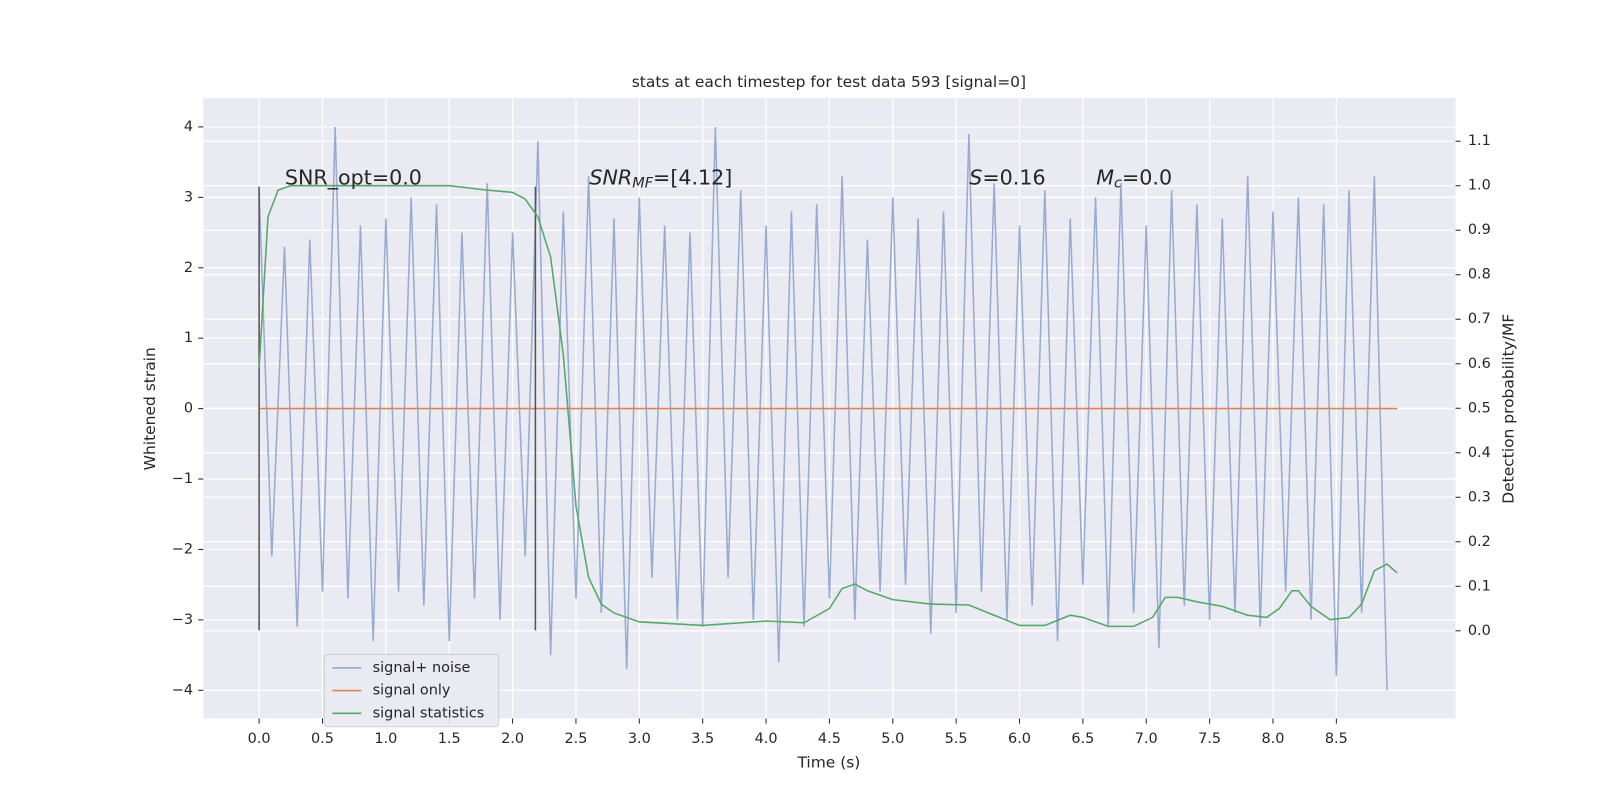  Describe the element at coordinates (188, 197) in the screenshot. I see `y-tick-label: 3` at that location.